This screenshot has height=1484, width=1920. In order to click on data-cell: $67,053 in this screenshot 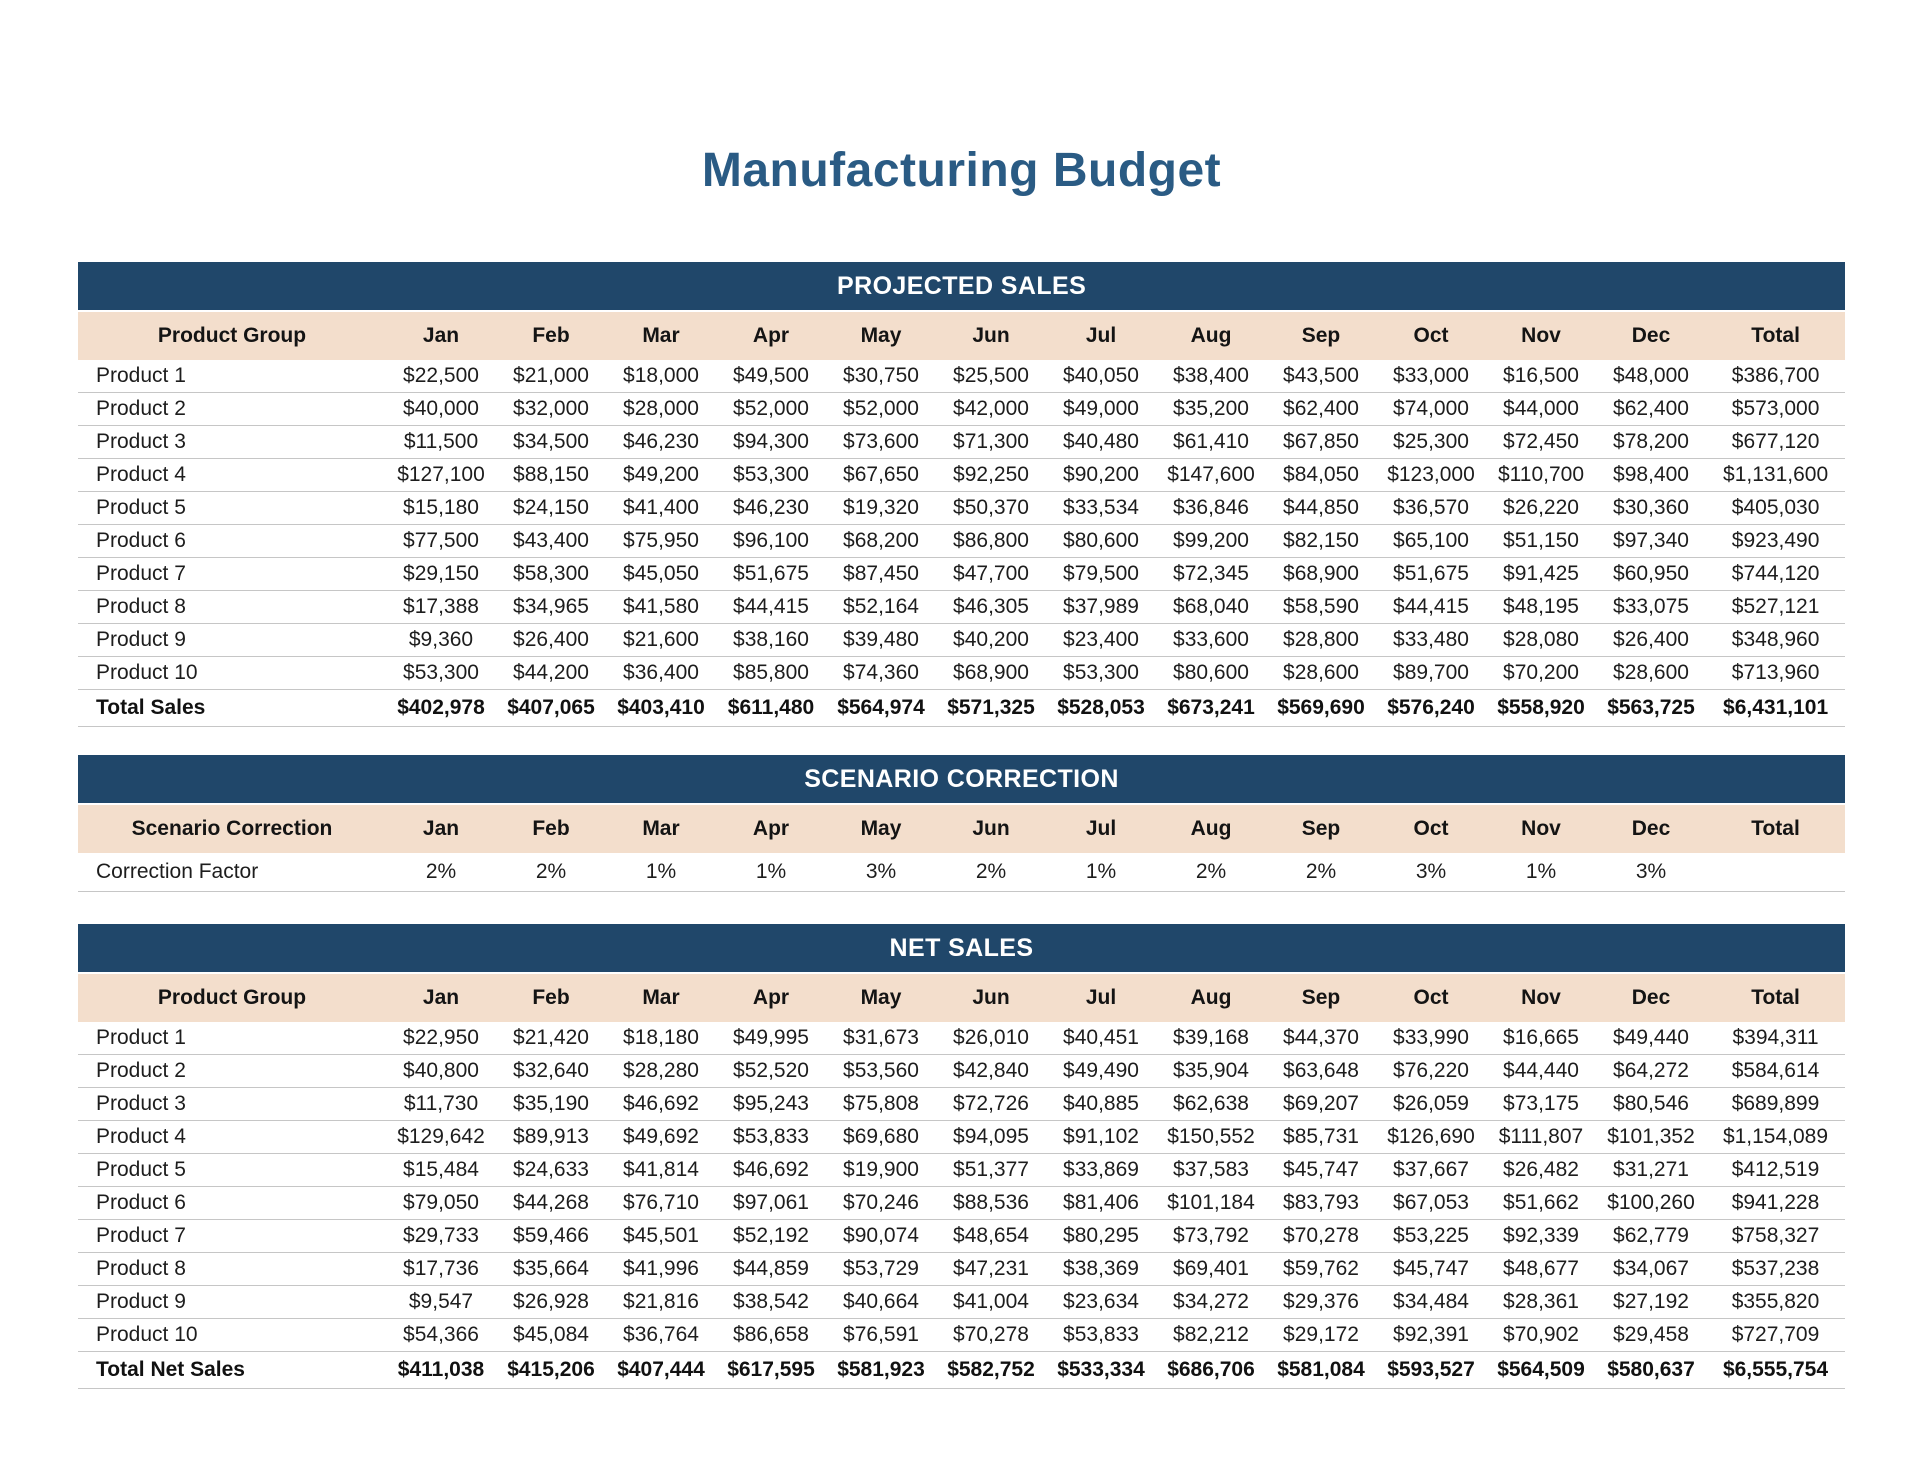, I will do `click(1431, 1203)`.